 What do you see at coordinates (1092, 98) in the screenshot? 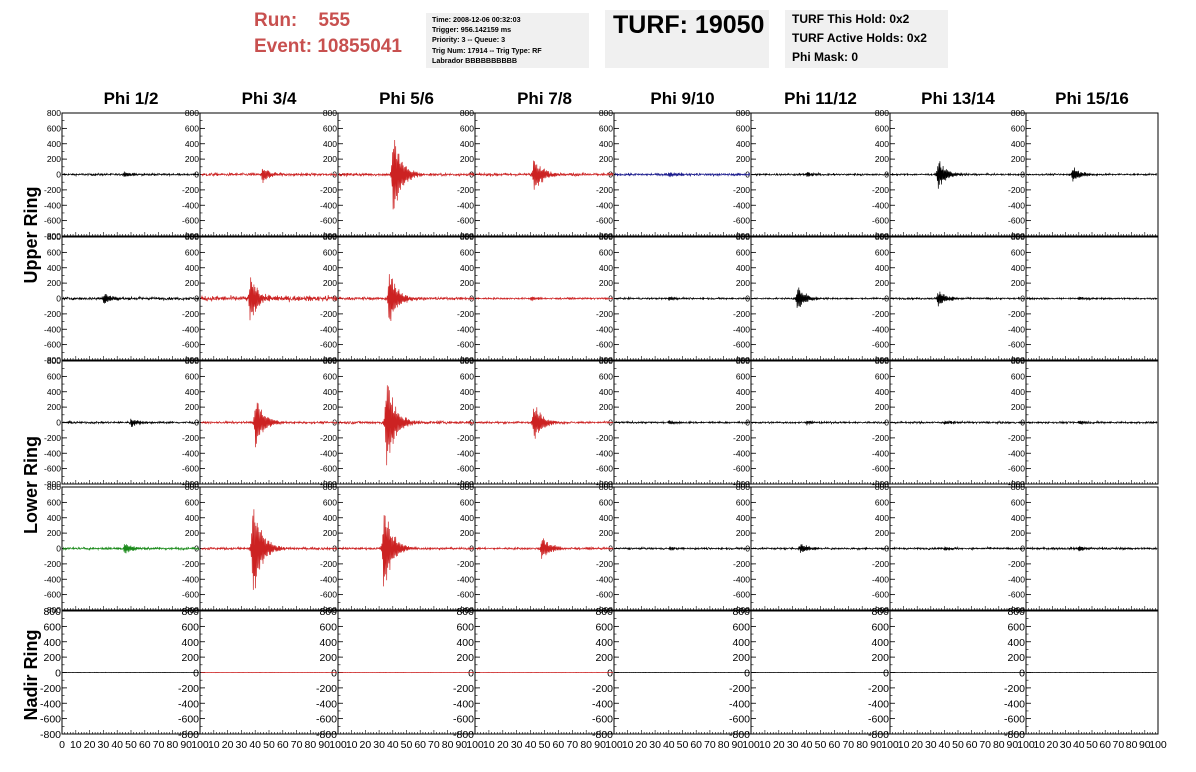
I see `column-header: Phi 15/16` at bounding box center [1092, 98].